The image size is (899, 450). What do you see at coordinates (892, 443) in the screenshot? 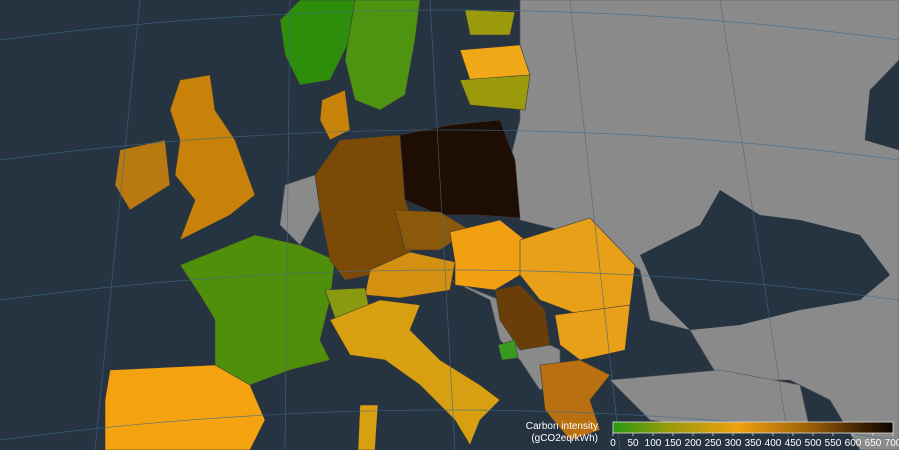
I see `scale-tick-label: 700` at bounding box center [892, 443].